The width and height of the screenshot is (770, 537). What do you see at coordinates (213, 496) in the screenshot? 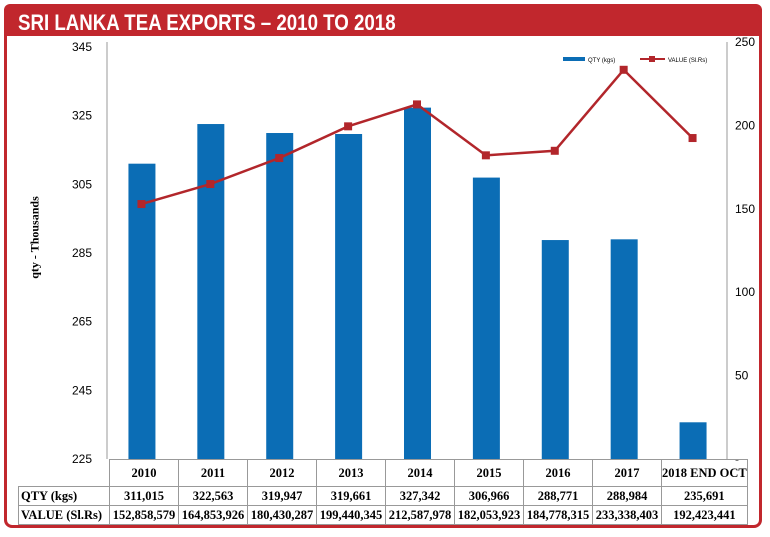
I see `table-cell: 322,563` at bounding box center [213, 496].